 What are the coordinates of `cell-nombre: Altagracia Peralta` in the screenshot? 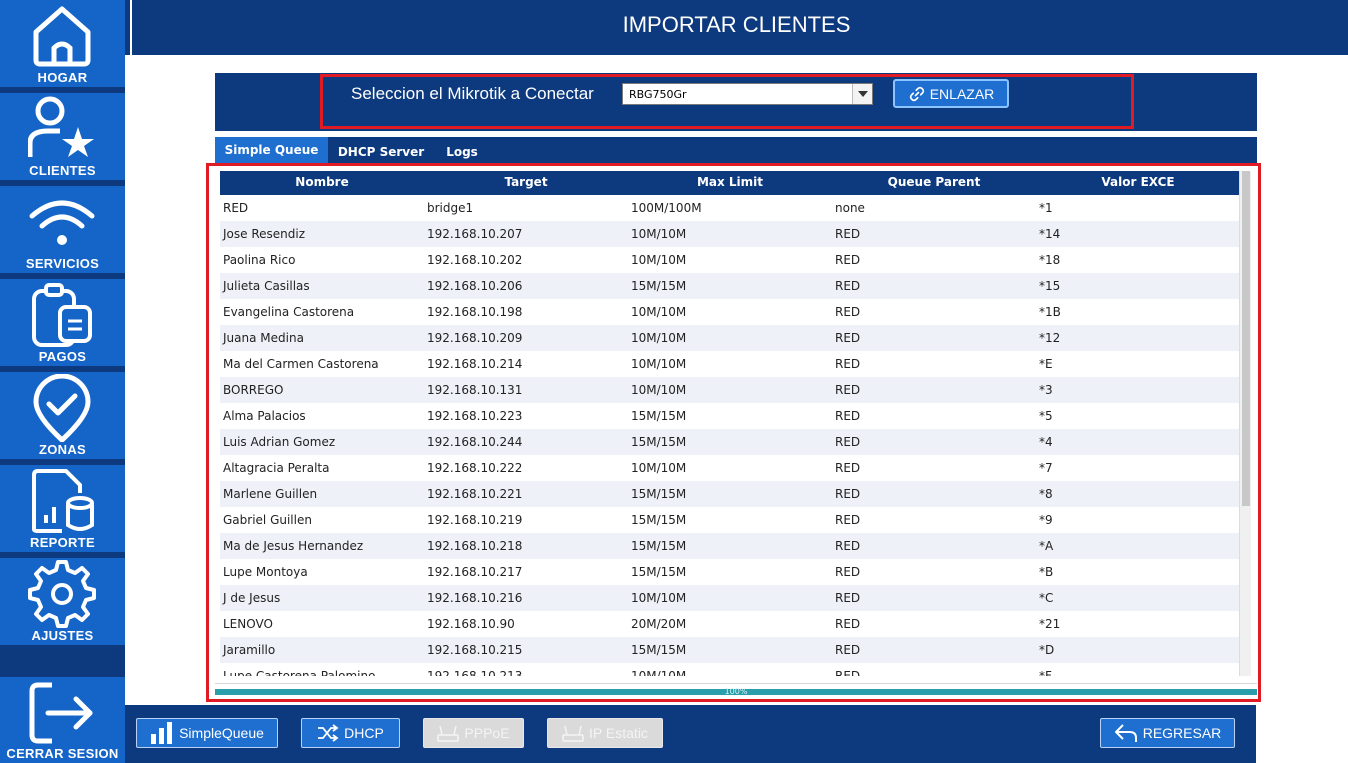 It's located at (276, 468).